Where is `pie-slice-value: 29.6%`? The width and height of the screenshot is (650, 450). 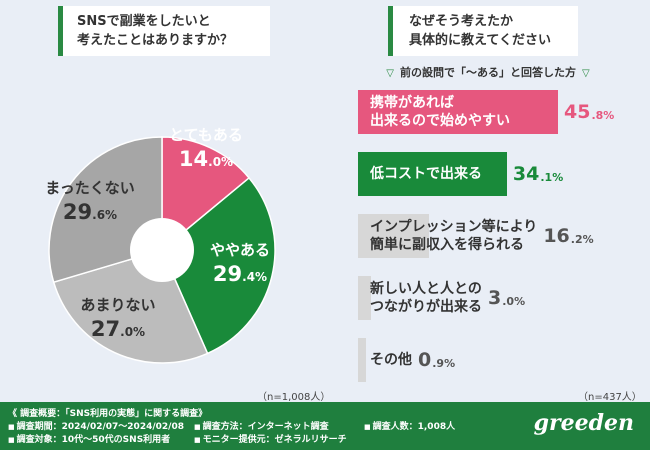 pie-slice-value: 29.6% is located at coordinates (90, 212).